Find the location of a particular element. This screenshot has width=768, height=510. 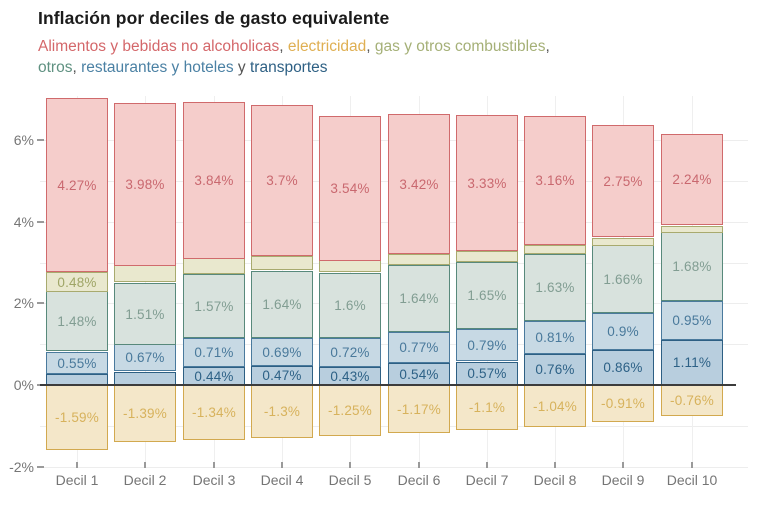

bar-segment-restaurantes-y-hoteles: 0.9% is located at coordinates (623, 331).